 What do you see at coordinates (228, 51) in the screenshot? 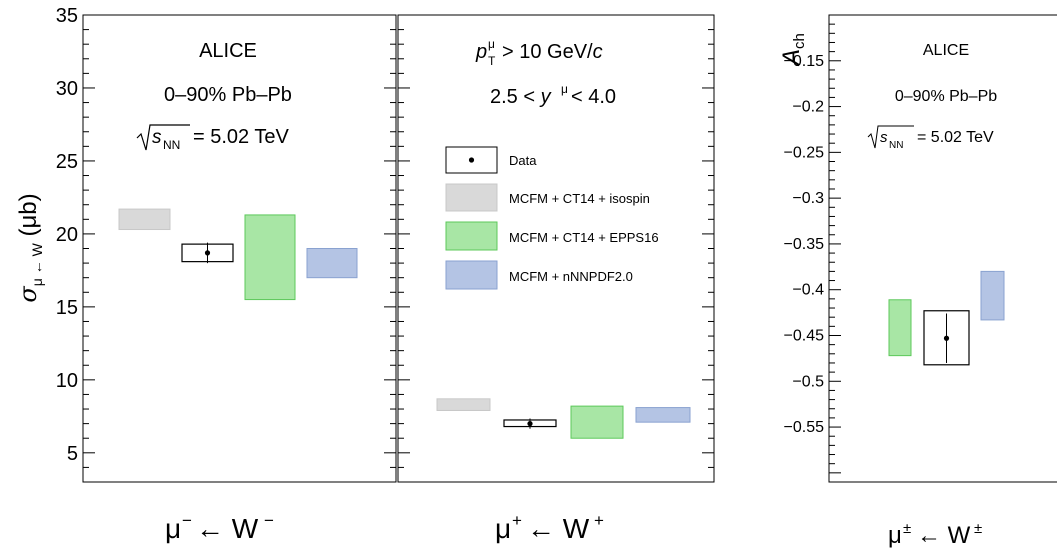
I see `left-annotation-experiment: ALICE` at bounding box center [228, 51].